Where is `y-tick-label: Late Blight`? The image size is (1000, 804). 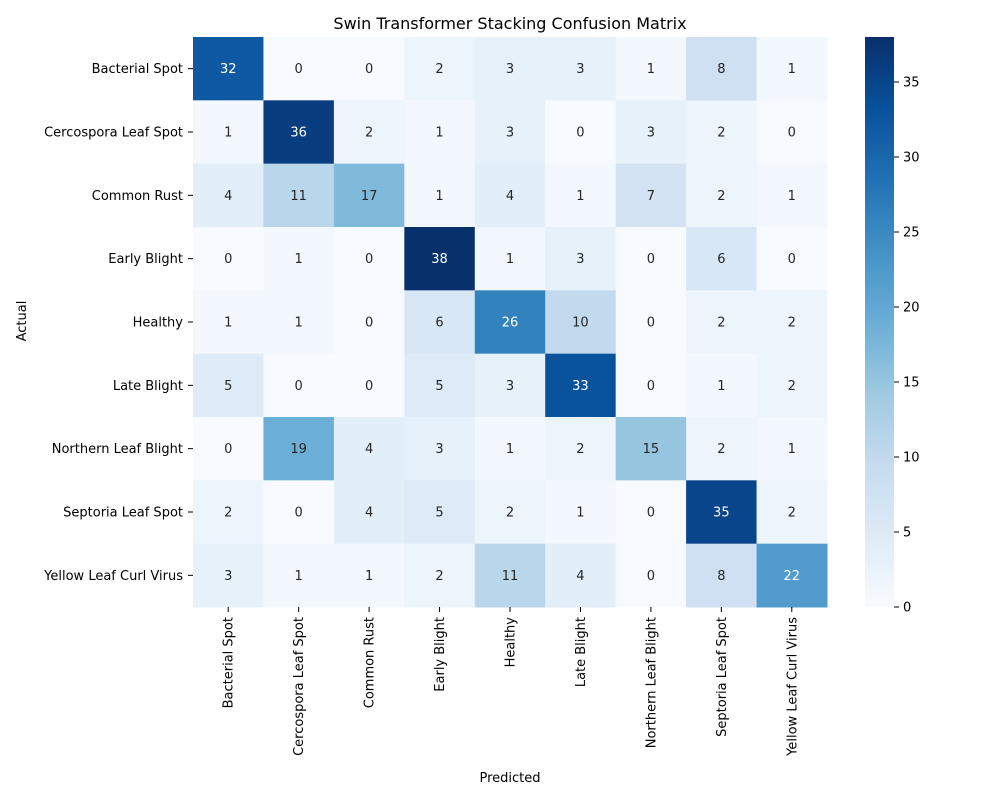 y-tick-label: Late Blight is located at coordinates (148, 386).